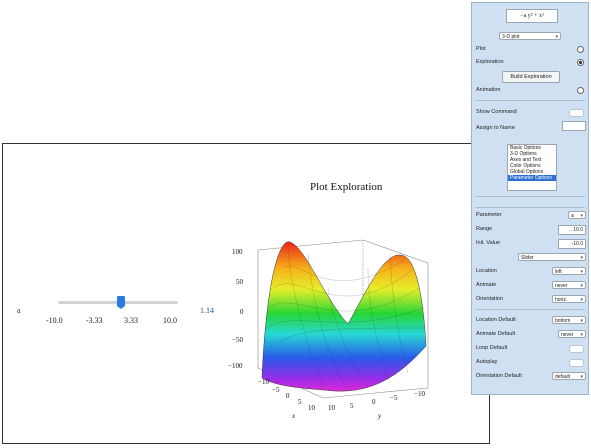  Describe the element at coordinates (530, 90) in the screenshot. I see `animation-radio-row: Animation` at that location.